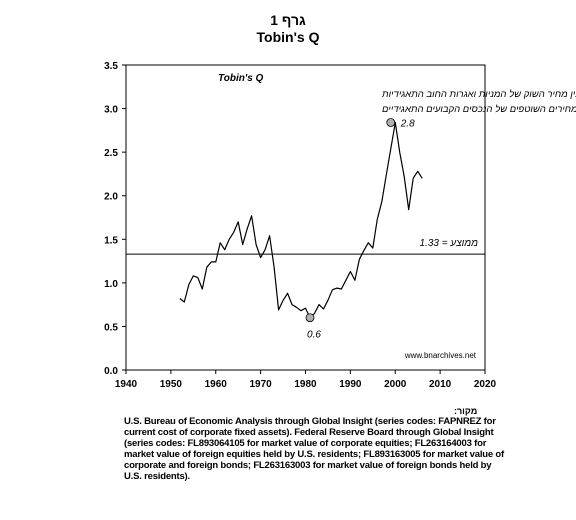 The width and height of the screenshot is (576, 520). What do you see at coordinates (111, 110) in the screenshot?
I see `y-tick-label: 3.0` at bounding box center [111, 110].